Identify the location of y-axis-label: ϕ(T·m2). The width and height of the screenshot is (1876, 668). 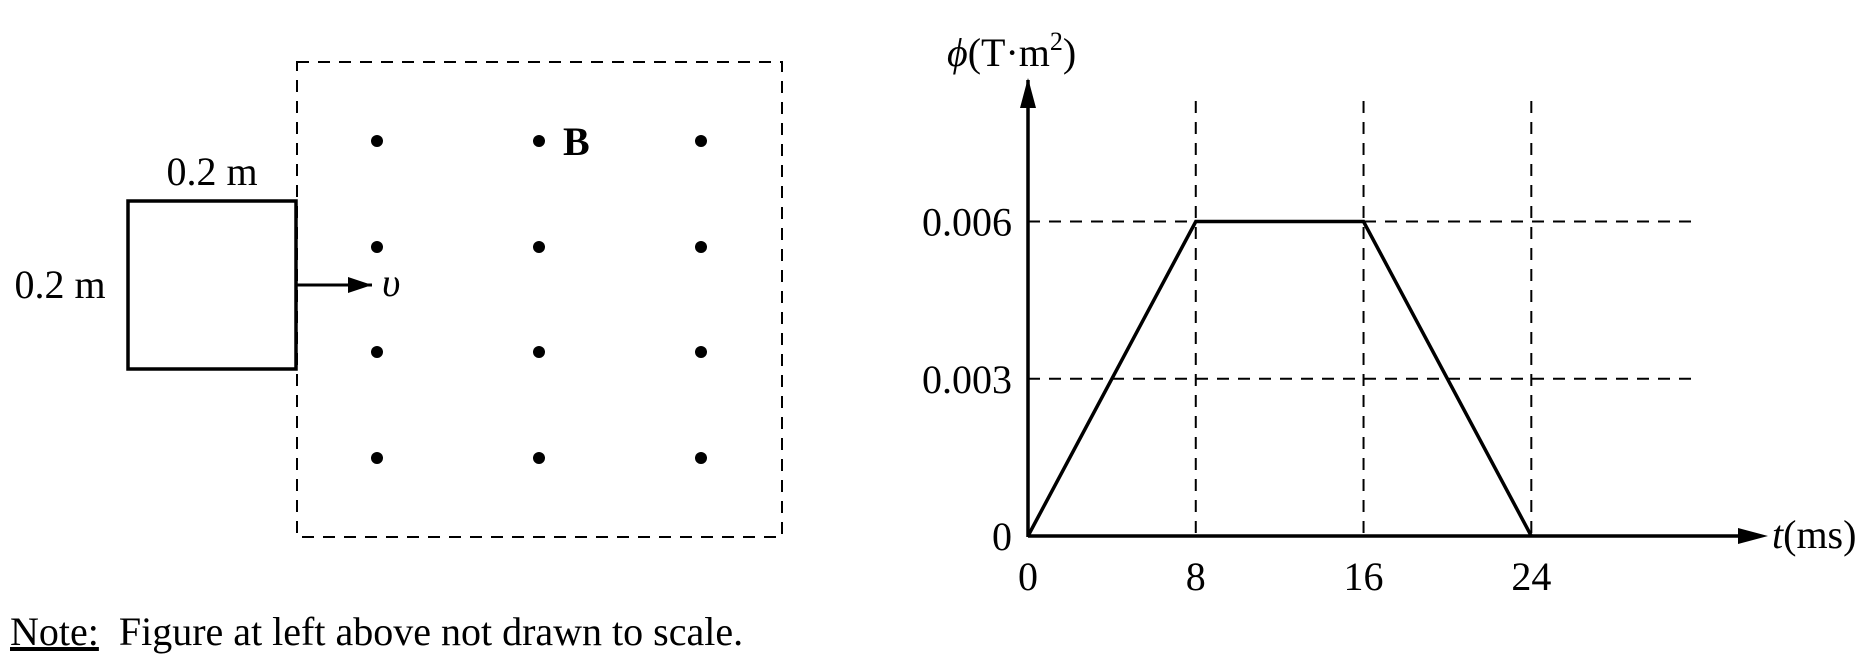
(1011, 51).